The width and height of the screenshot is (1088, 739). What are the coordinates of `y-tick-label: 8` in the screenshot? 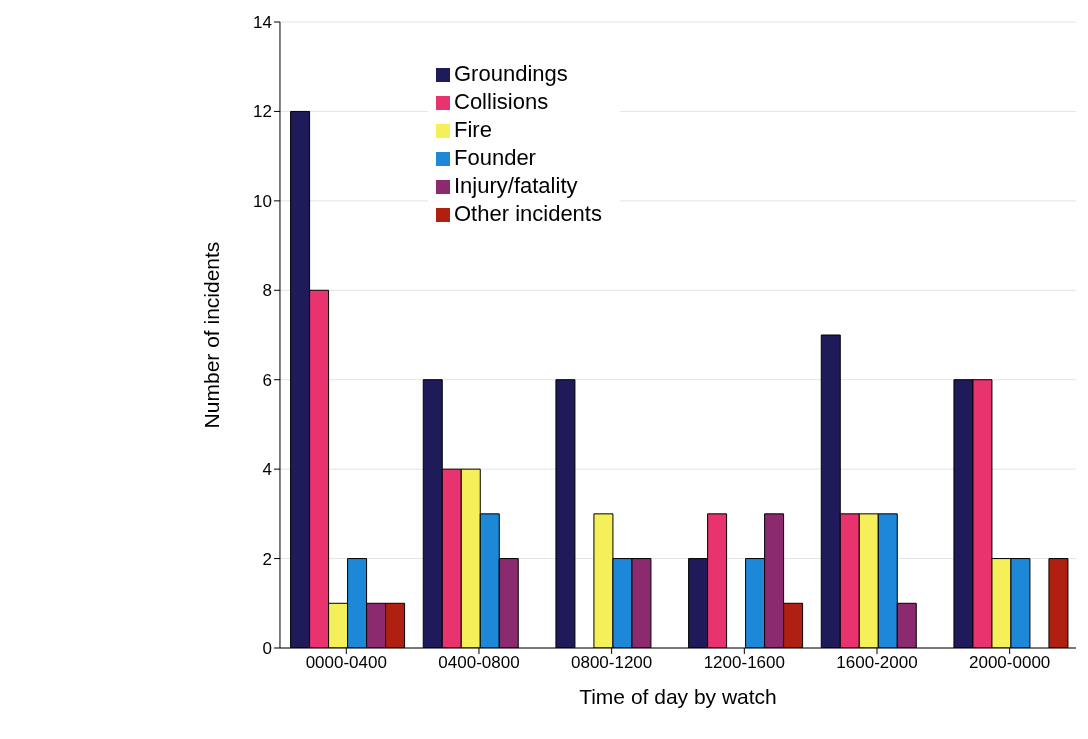 It's located at (267, 291).